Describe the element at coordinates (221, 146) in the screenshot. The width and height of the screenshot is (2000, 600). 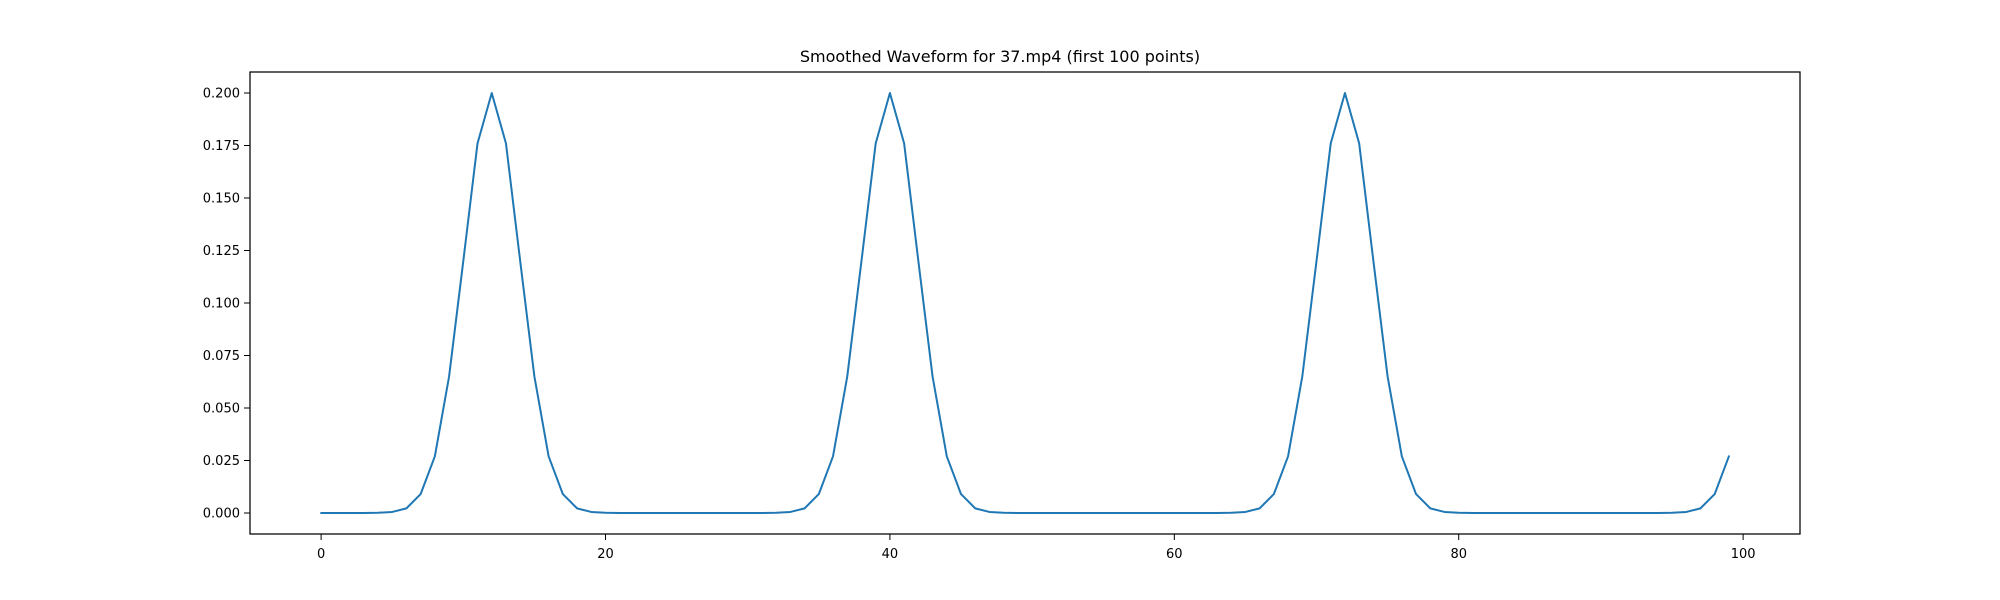
I see `y-tick-label: 0.175` at that location.